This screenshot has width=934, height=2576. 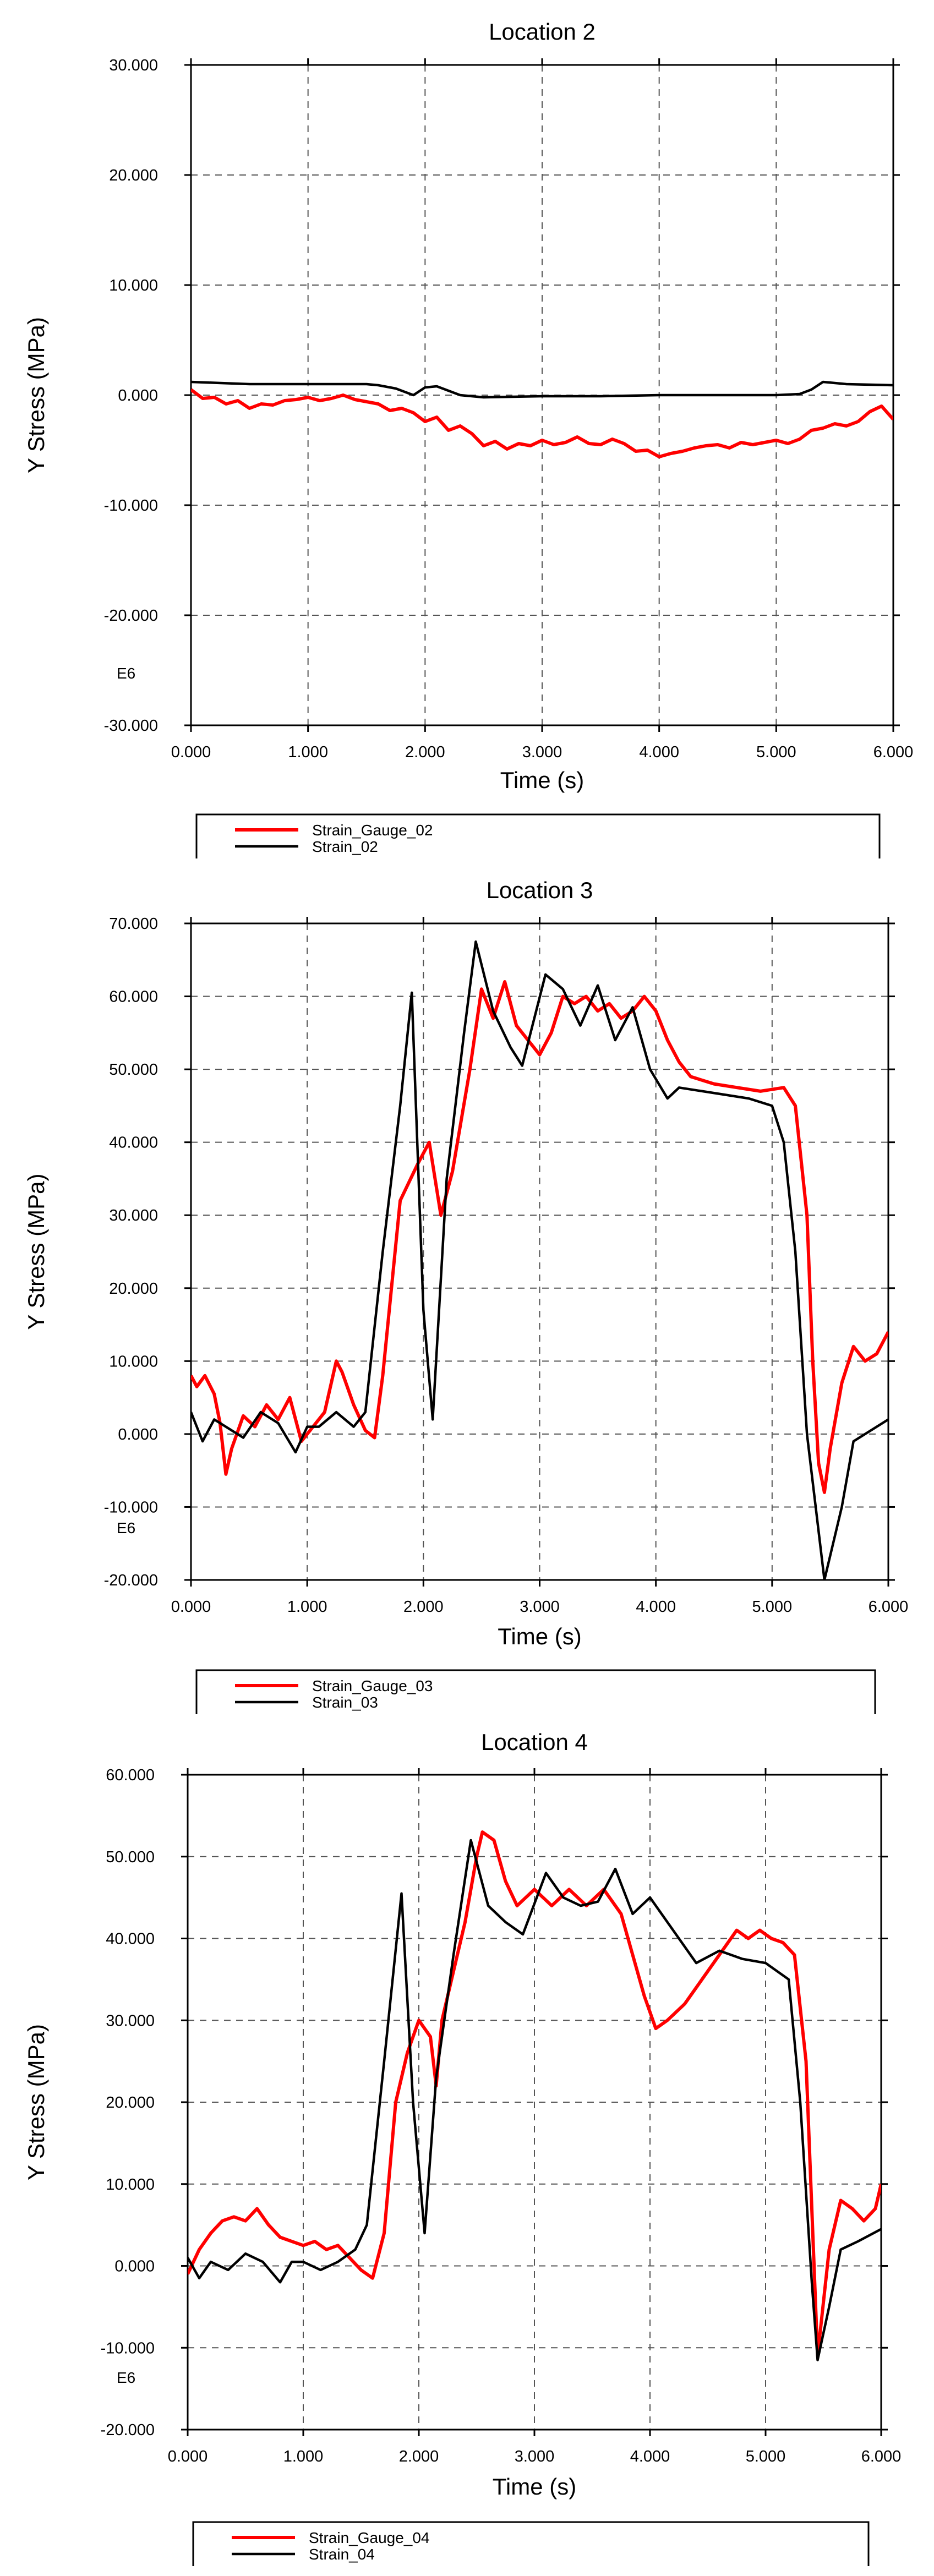 I want to click on chart-title: Location 2, so click(x=542, y=32).